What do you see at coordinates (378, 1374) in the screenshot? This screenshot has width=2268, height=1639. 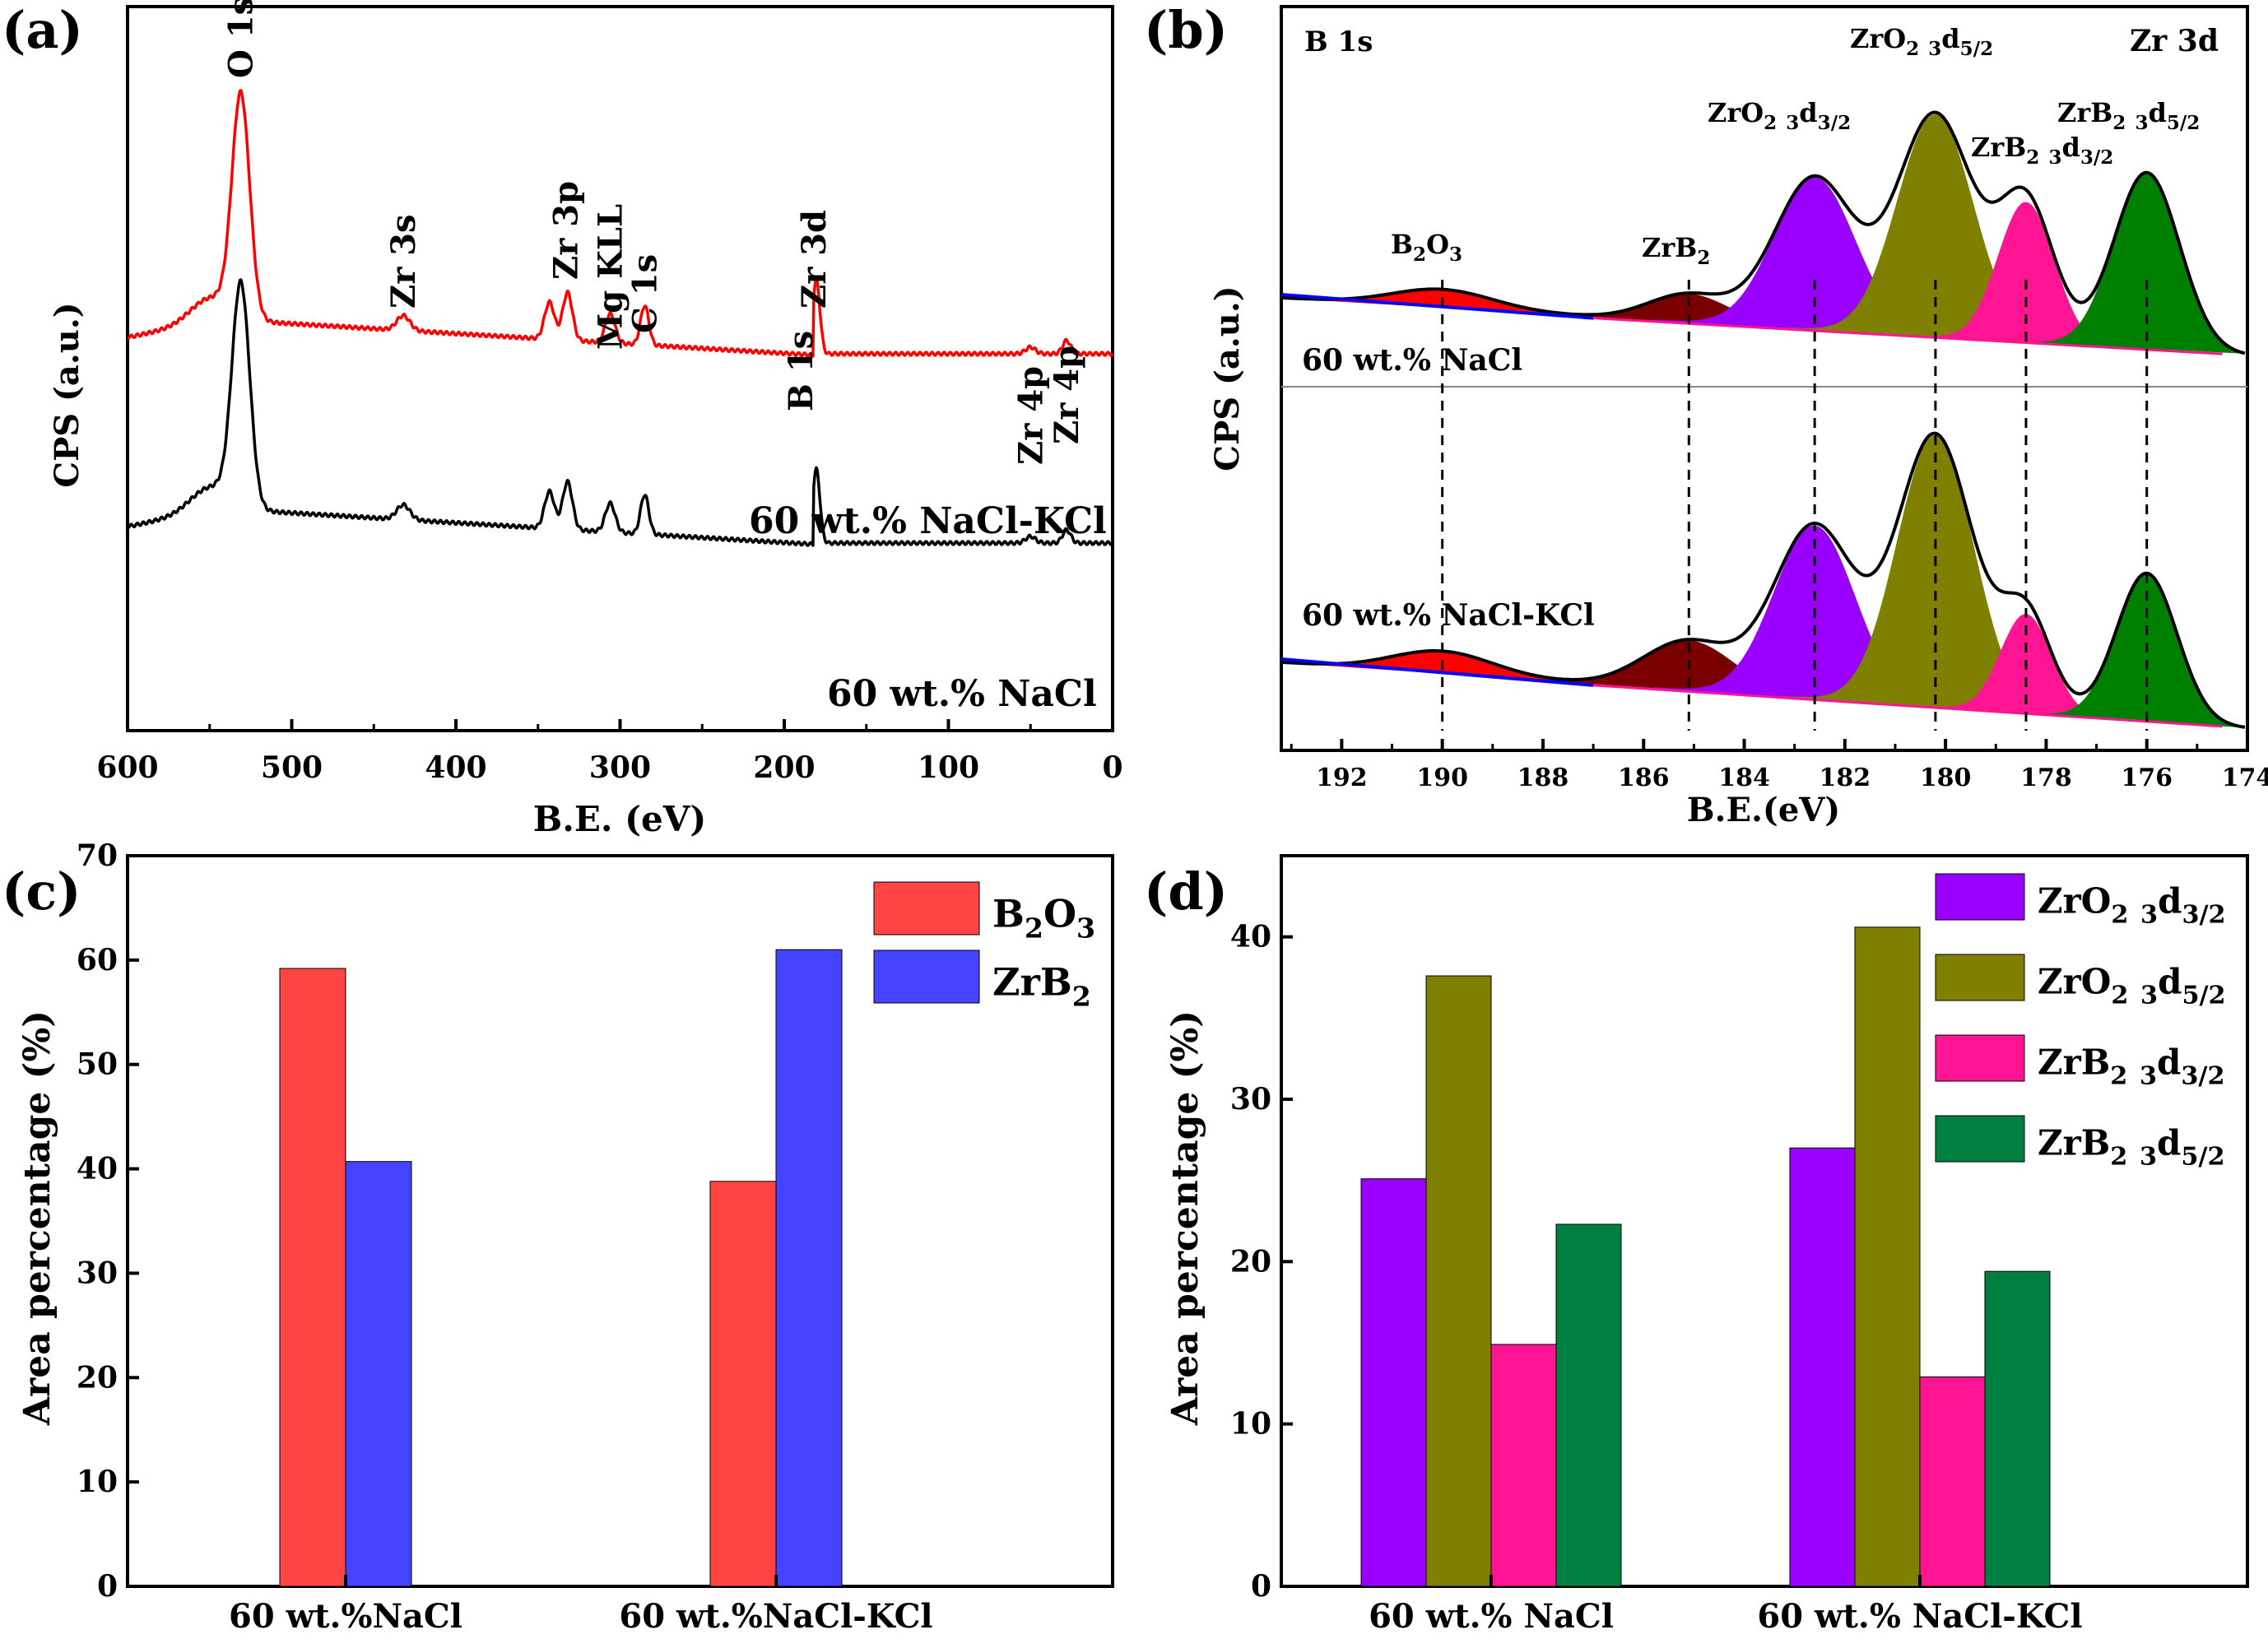 I see `c-chart-bar-zrb2-60-wt-nacl` at bounding box center [378, 1374].